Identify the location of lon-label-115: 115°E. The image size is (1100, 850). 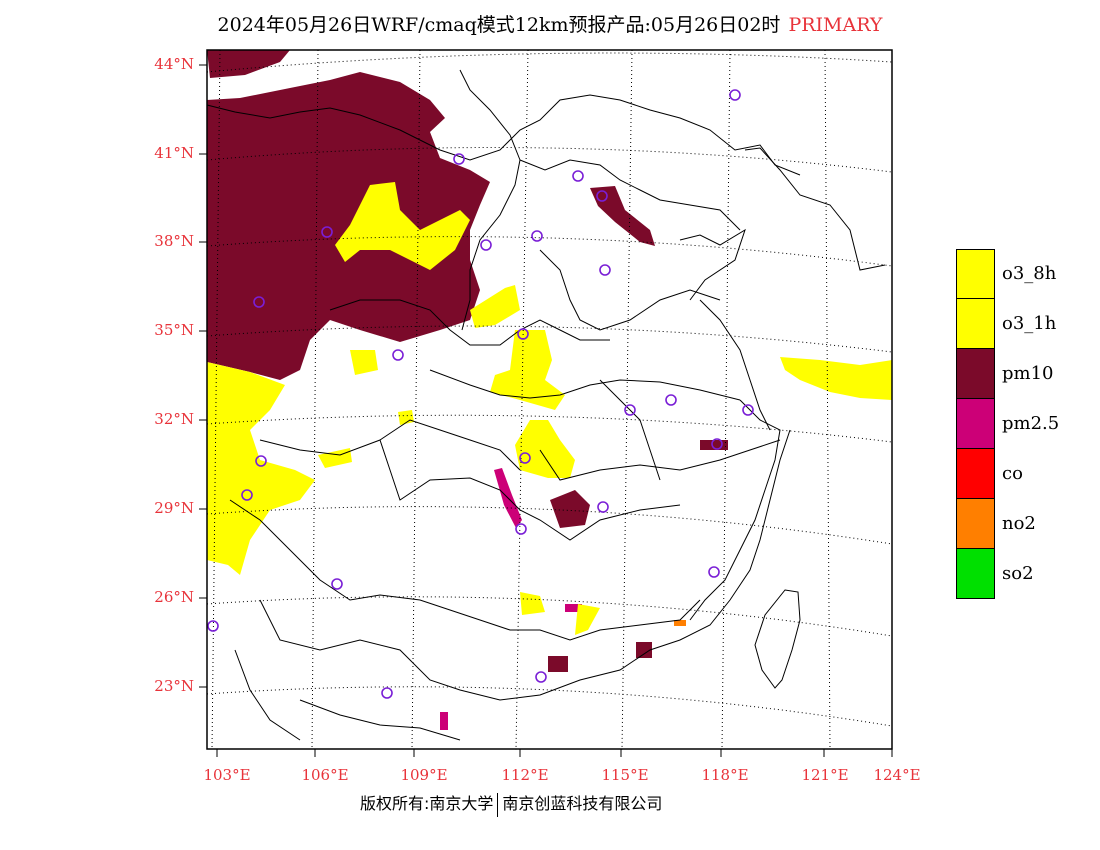
(625, 775).